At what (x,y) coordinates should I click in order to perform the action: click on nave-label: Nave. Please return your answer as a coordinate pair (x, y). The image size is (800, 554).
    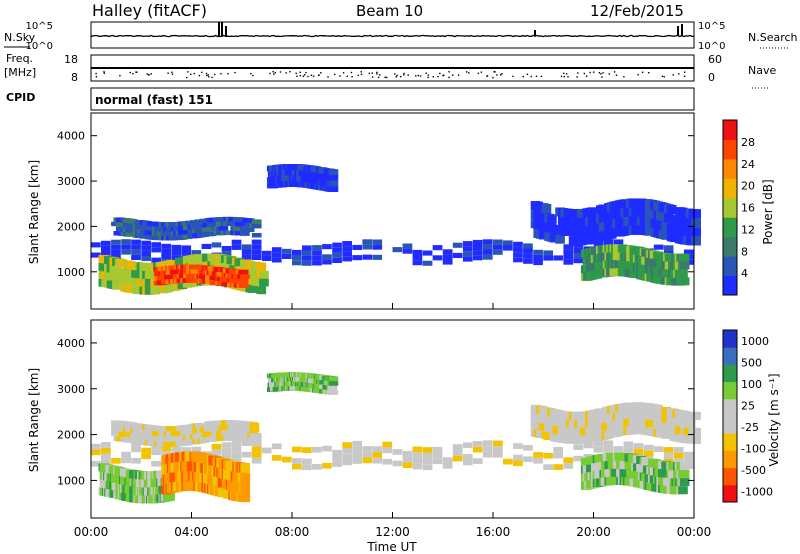
    Looking at the image, I should click on (762, 70).